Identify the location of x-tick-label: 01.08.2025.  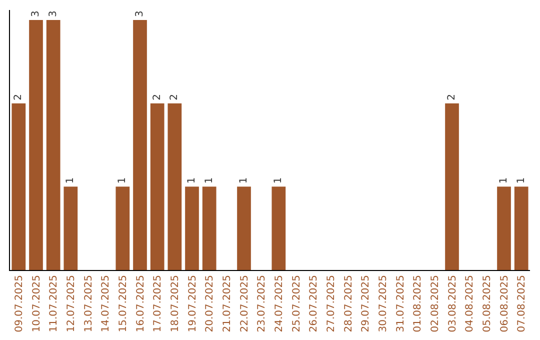
(418, 303).